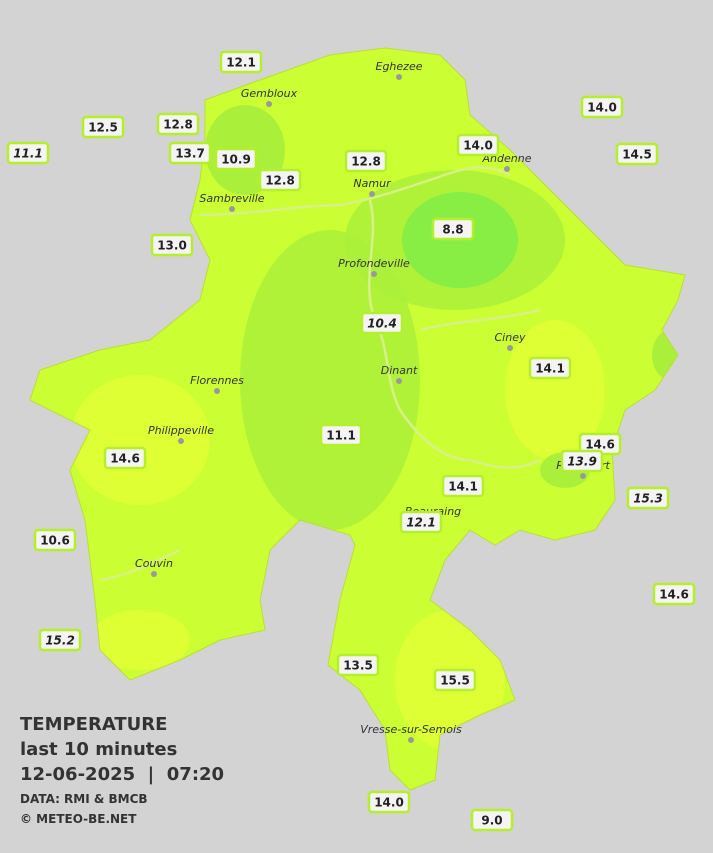 Image resolution: width=713 pixels, height=853 pixels. What do you see at coordinates (217, 380) in the screenshot?
I see `city-label: Florennes` at bounding box center [217, 380].